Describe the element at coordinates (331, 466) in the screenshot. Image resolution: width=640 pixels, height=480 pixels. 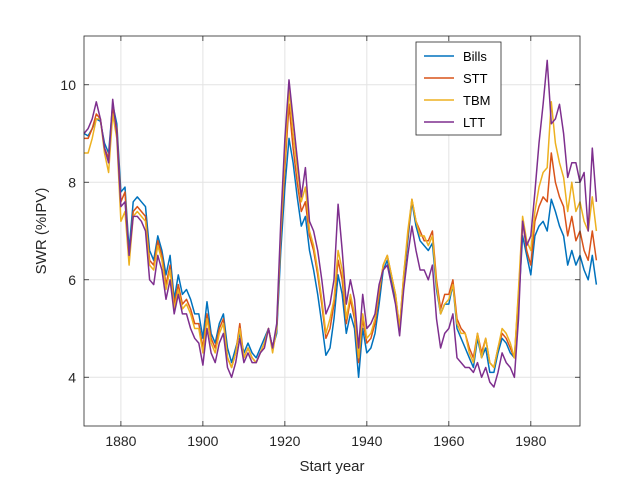
I see `x-axis-label: Start year` at that location.